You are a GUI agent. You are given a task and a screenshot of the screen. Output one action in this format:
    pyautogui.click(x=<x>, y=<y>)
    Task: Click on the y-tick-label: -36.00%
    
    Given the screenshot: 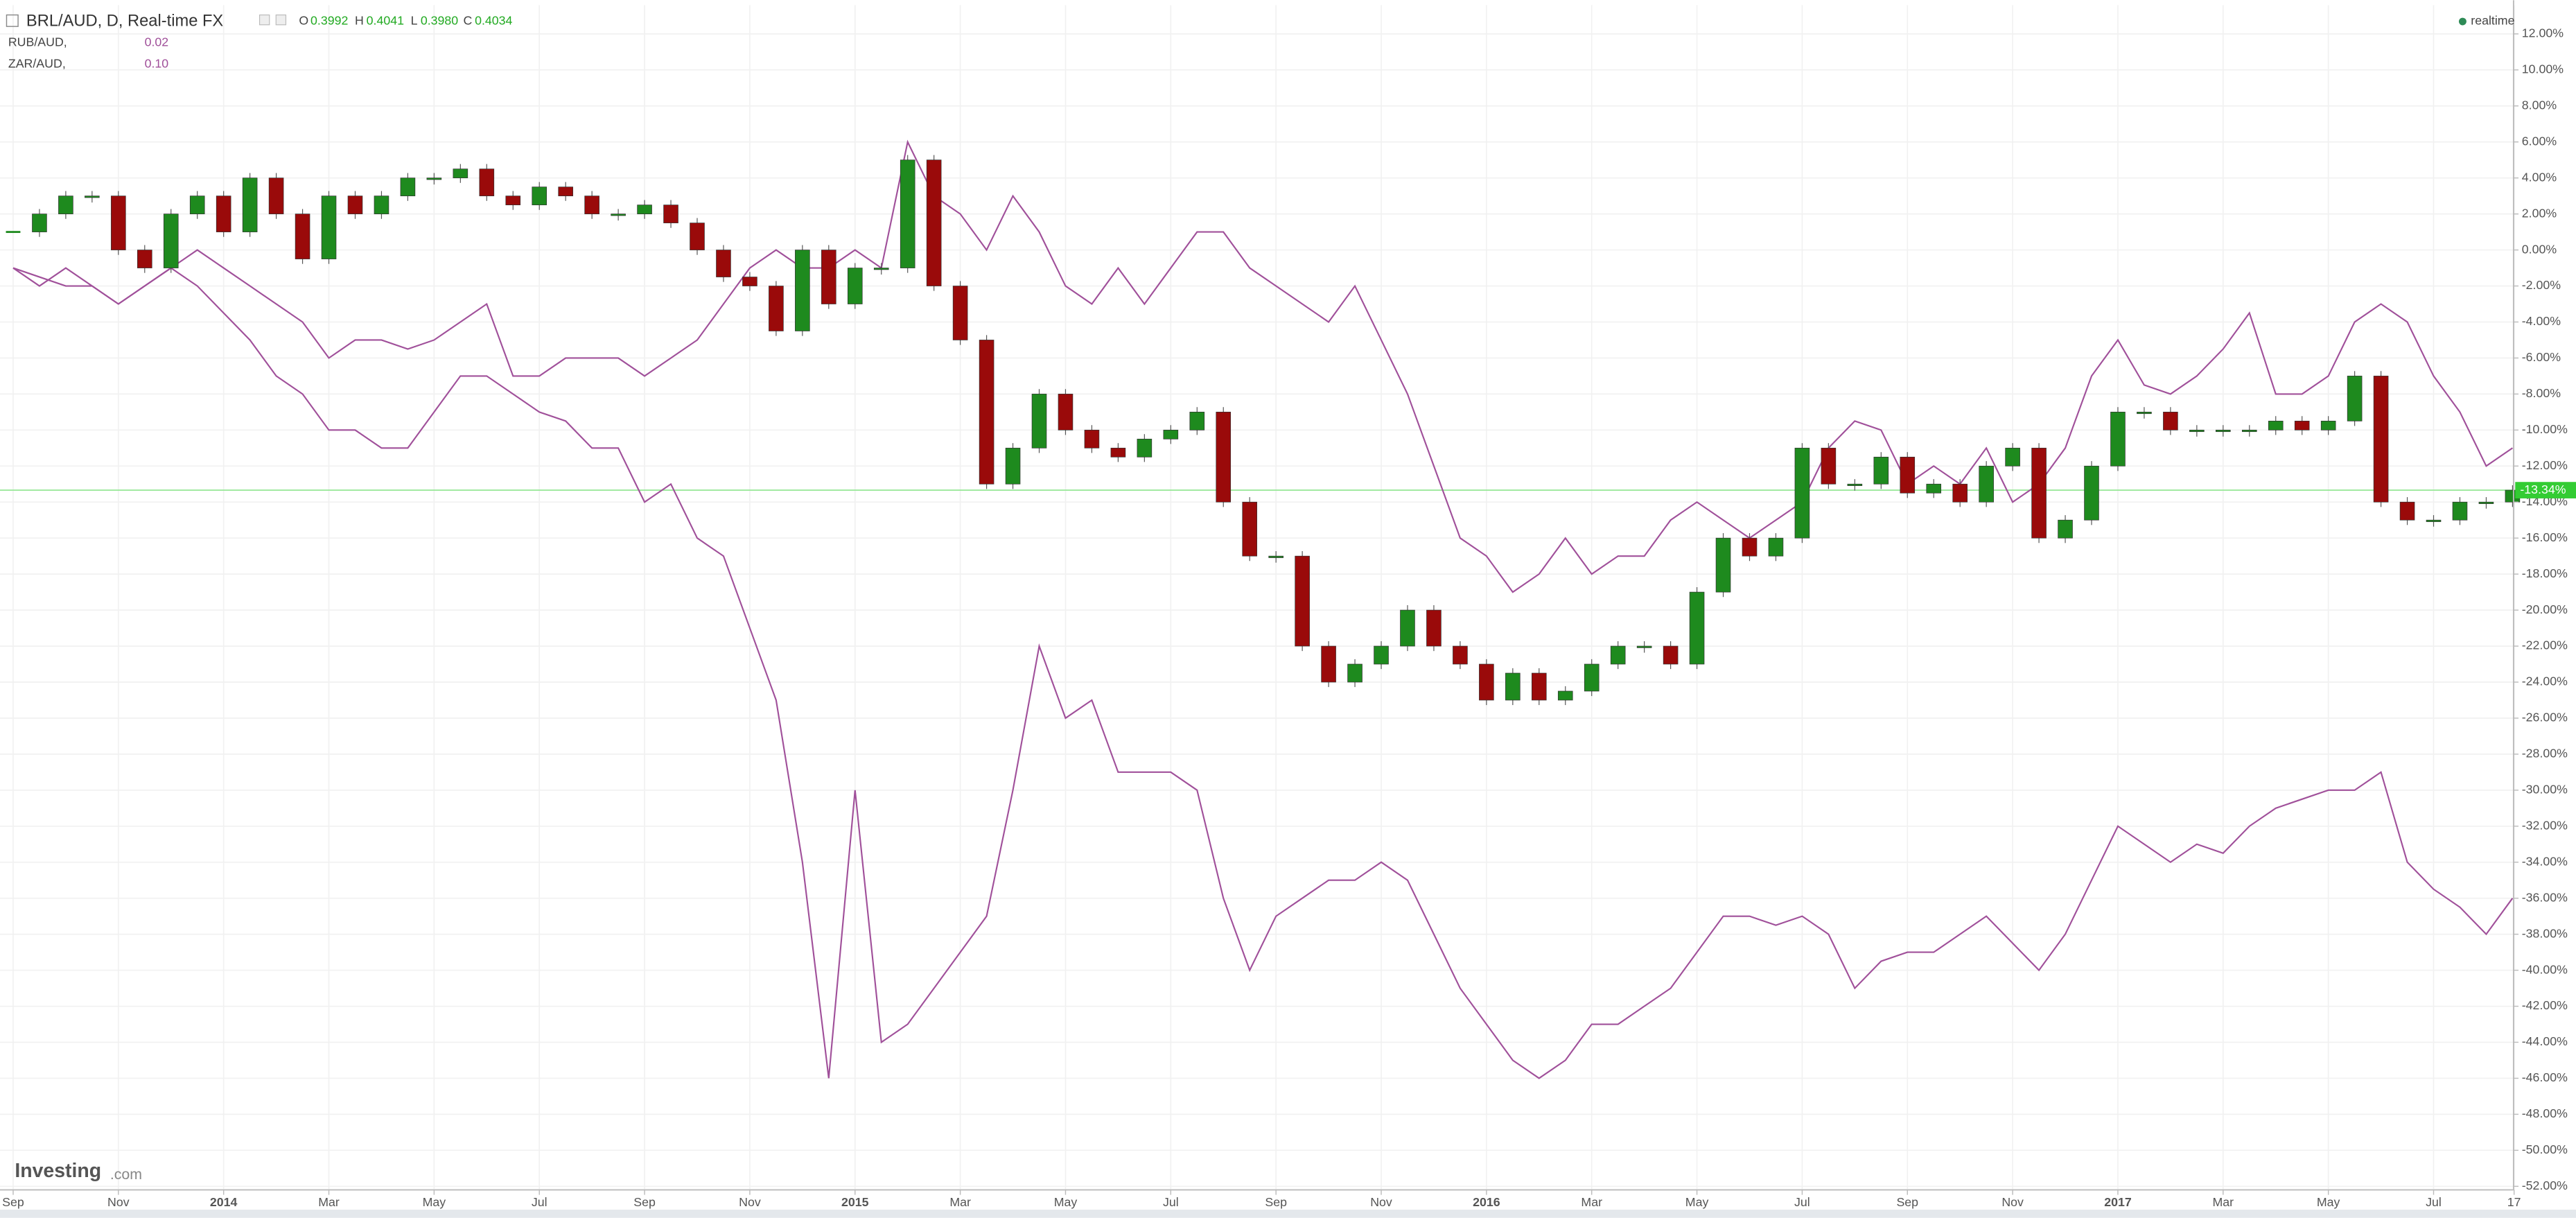 What is the action you would take?
    pyautogui.click(x=2545, y=897)
    